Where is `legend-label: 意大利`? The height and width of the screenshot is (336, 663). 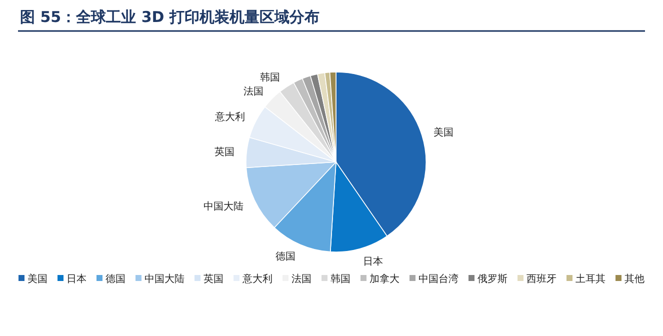 legend-label: 意大利 is located at coordinates (257, 279).